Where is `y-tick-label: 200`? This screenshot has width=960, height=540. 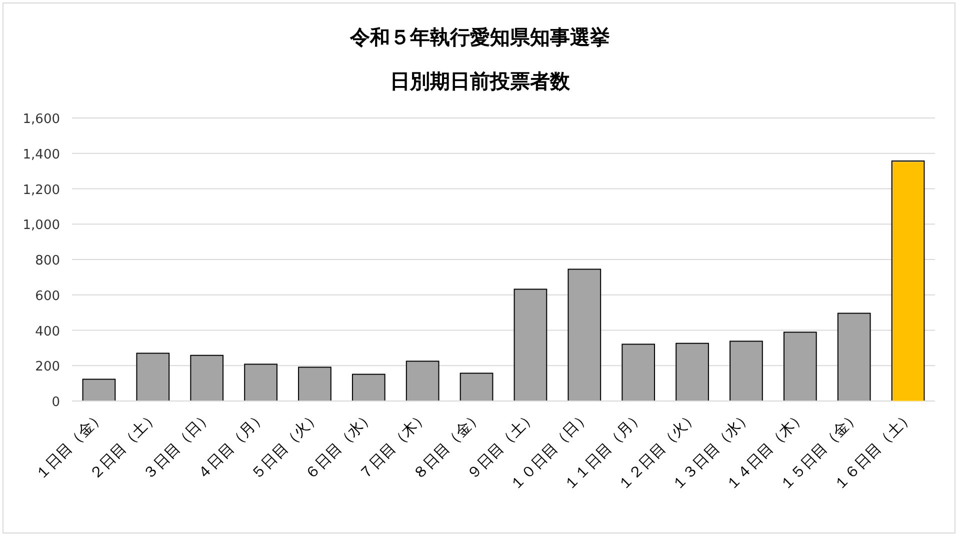
y-tick-label: 200 is located at coordinates (47, 367).